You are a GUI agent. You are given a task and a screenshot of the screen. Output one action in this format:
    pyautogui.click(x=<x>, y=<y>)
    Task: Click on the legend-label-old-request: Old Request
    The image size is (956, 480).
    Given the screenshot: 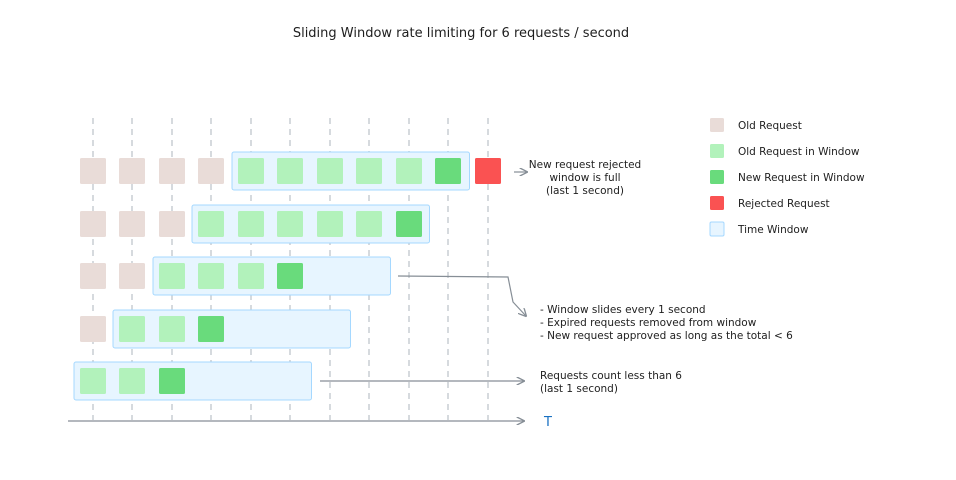 What is the action you would take?
    pyautogui.click(x=770, y=126)
    